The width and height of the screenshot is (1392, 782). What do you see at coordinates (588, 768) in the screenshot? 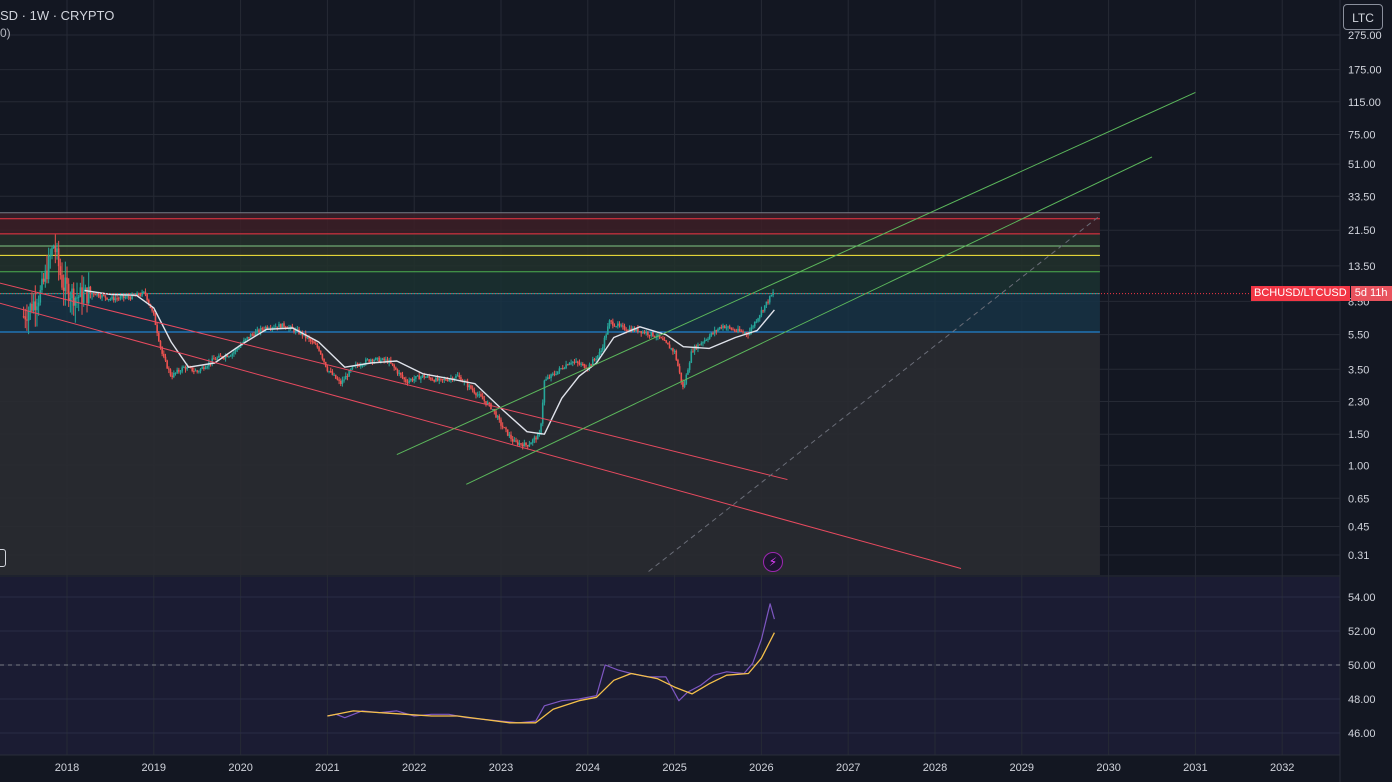
I see `x-tick-label: 2024` at bounding box center [588, 768].